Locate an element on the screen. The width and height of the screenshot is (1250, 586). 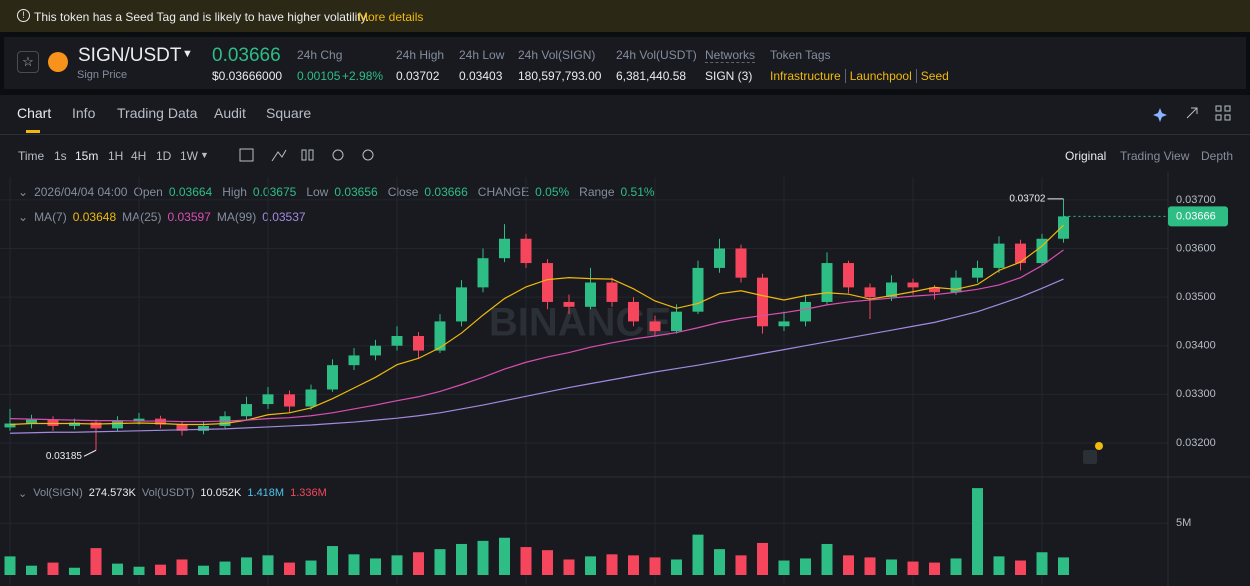
label: MA(99) is located at coordinates (236, 217).